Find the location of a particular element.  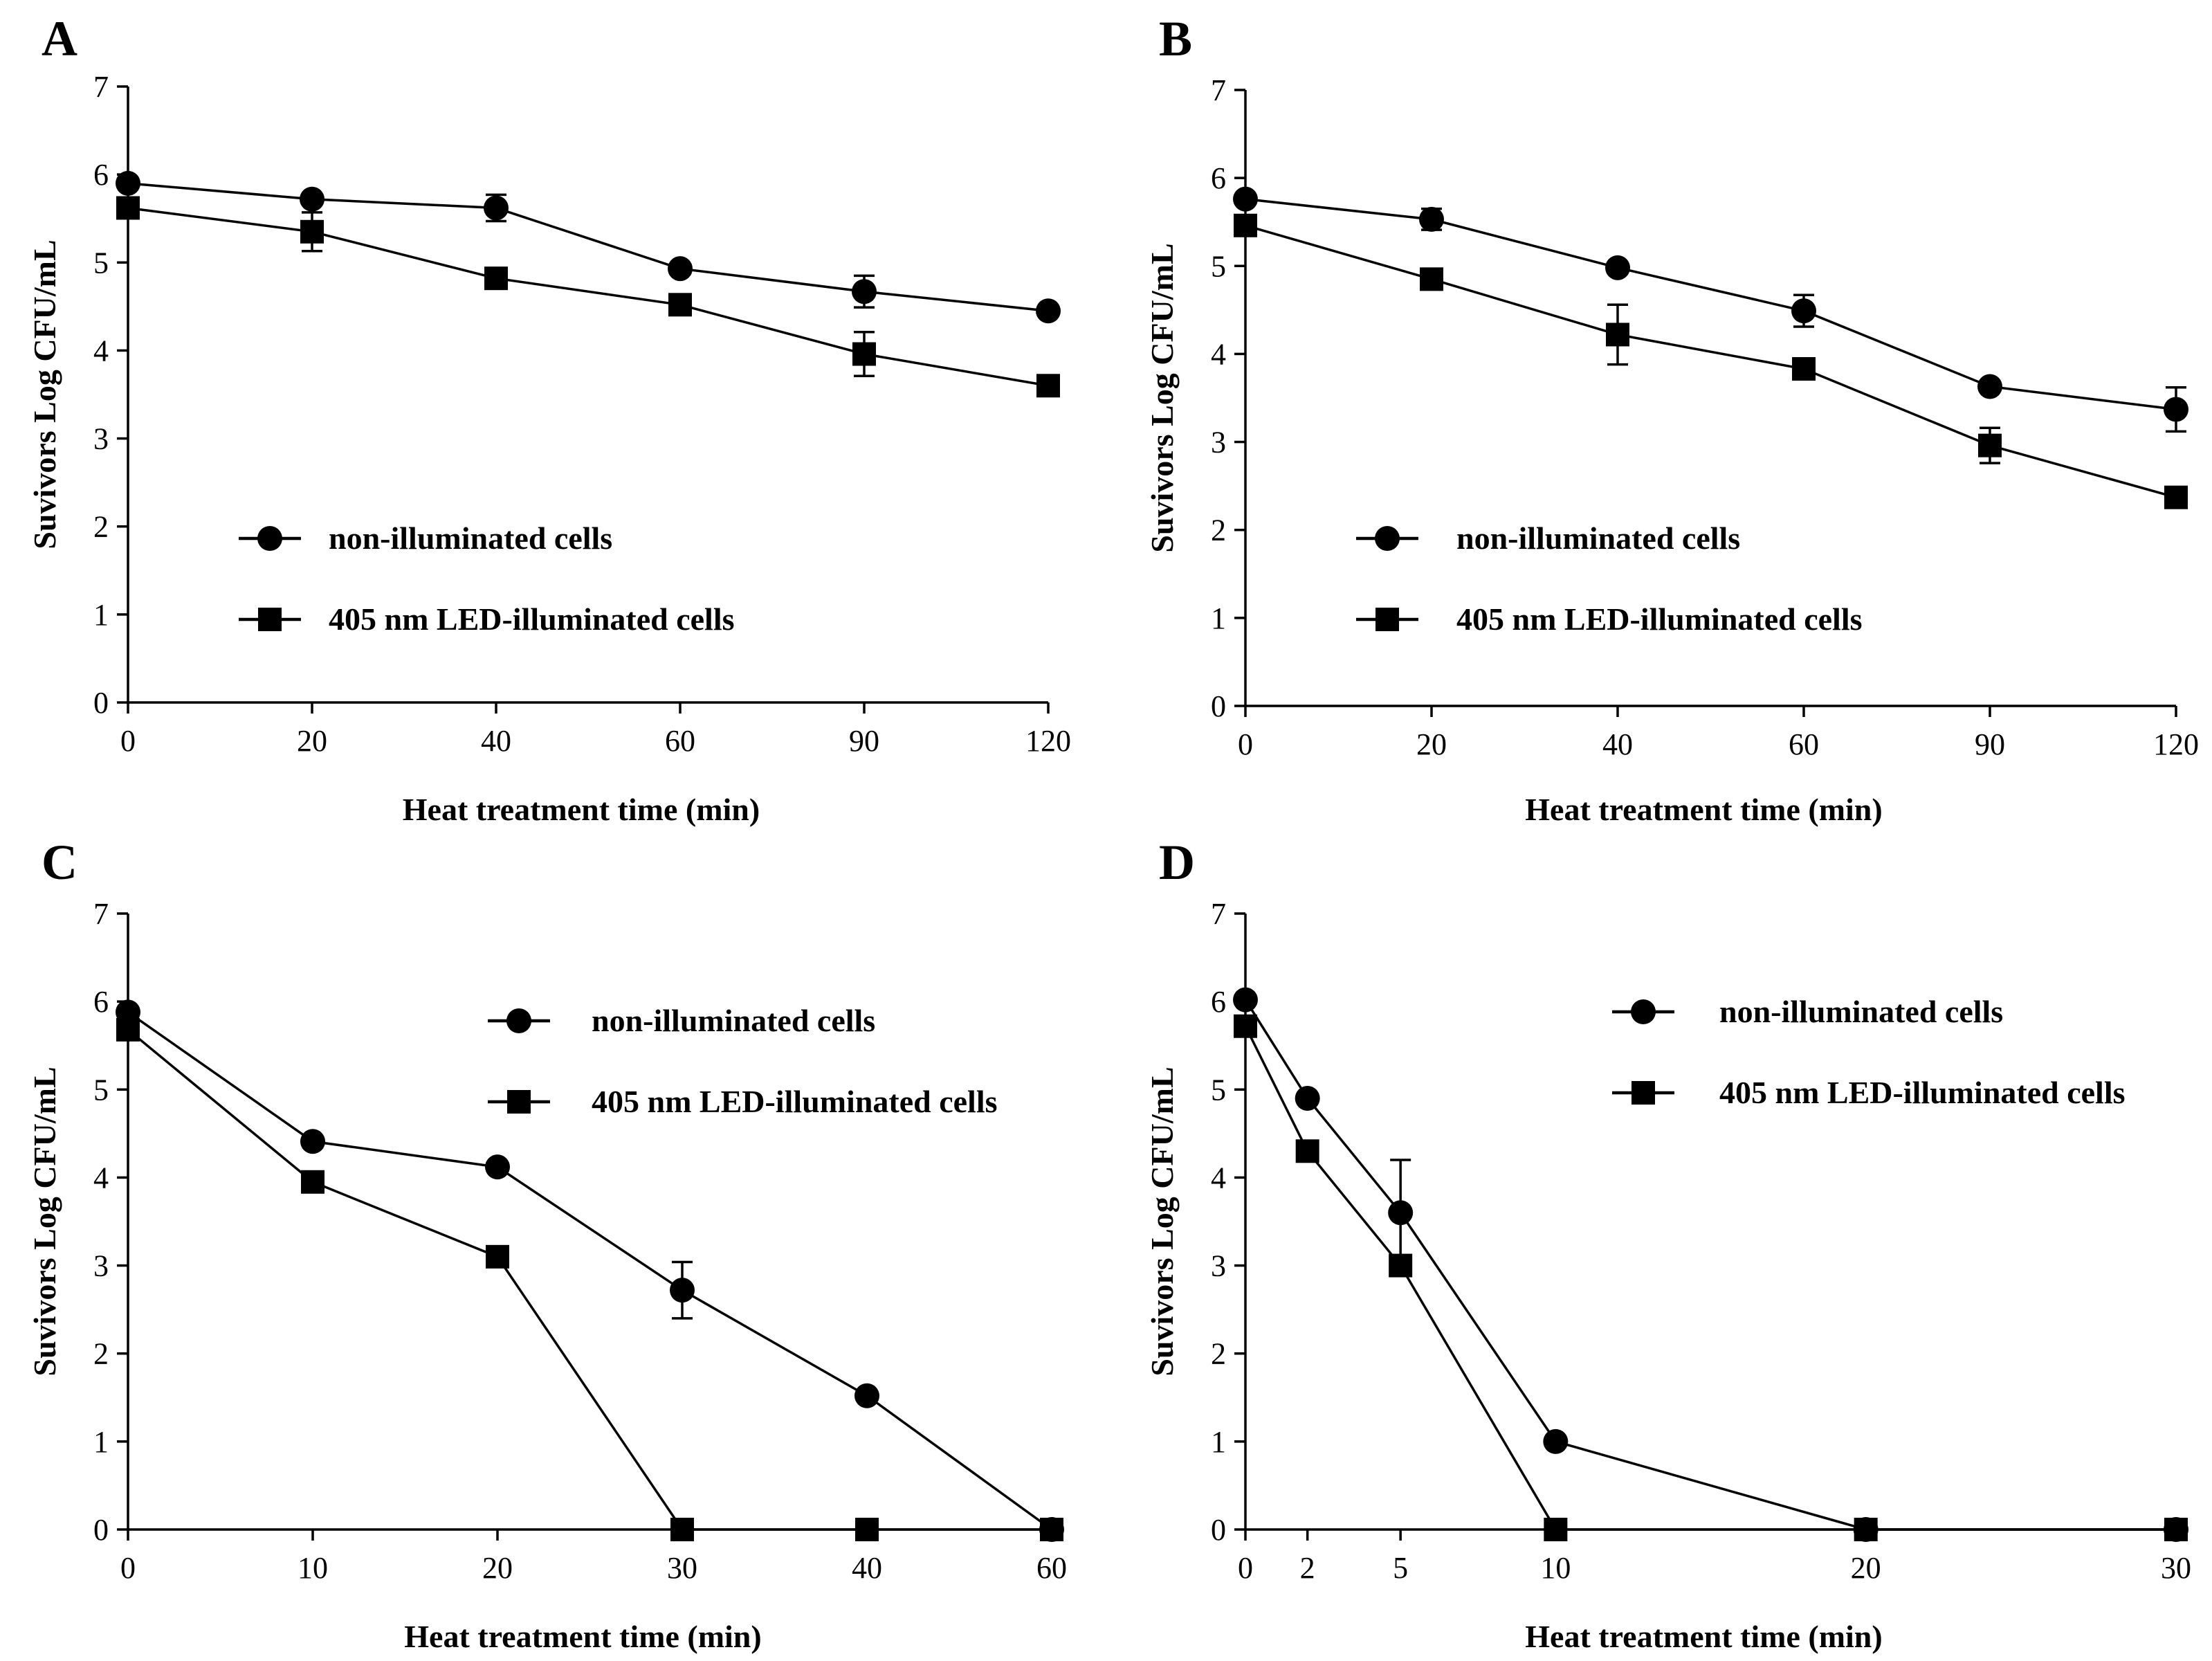

series-led-illuminated is located at coordinates (1711, 361).